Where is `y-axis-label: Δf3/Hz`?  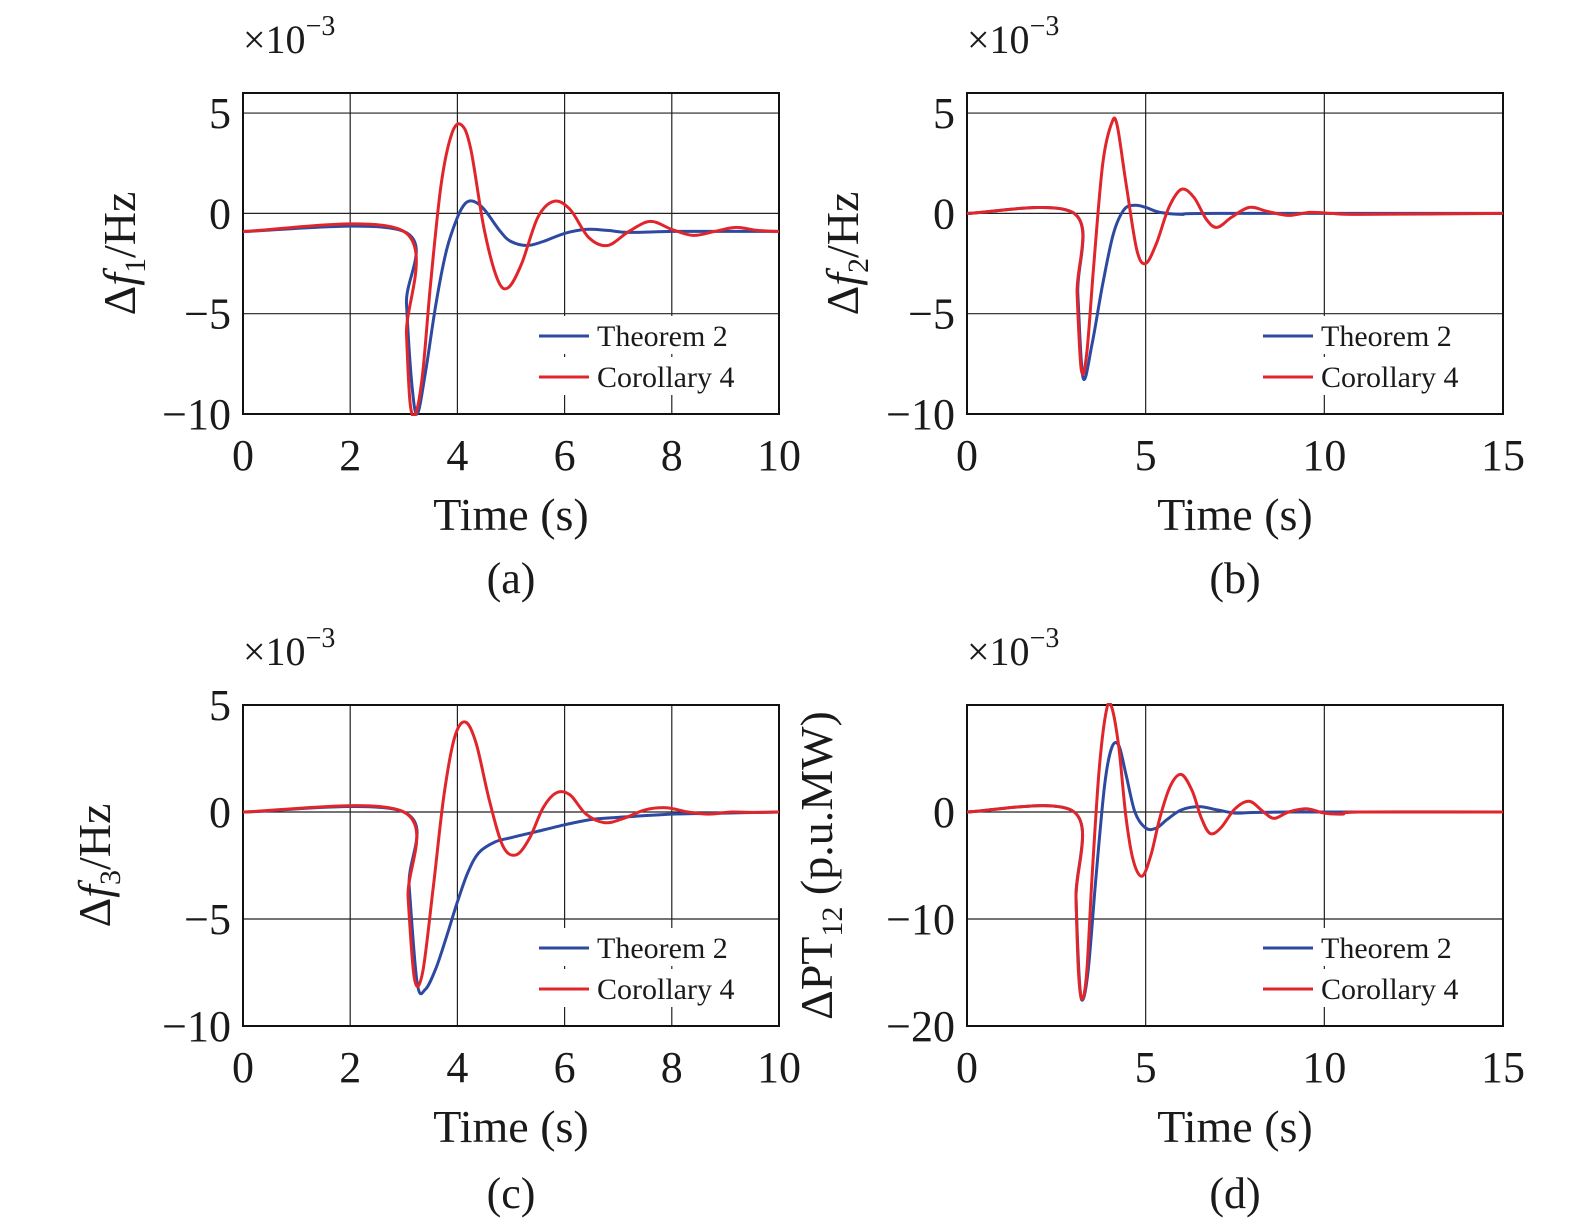
y-axis-label: Δf3/Hz is located at coordinates (98, 866).